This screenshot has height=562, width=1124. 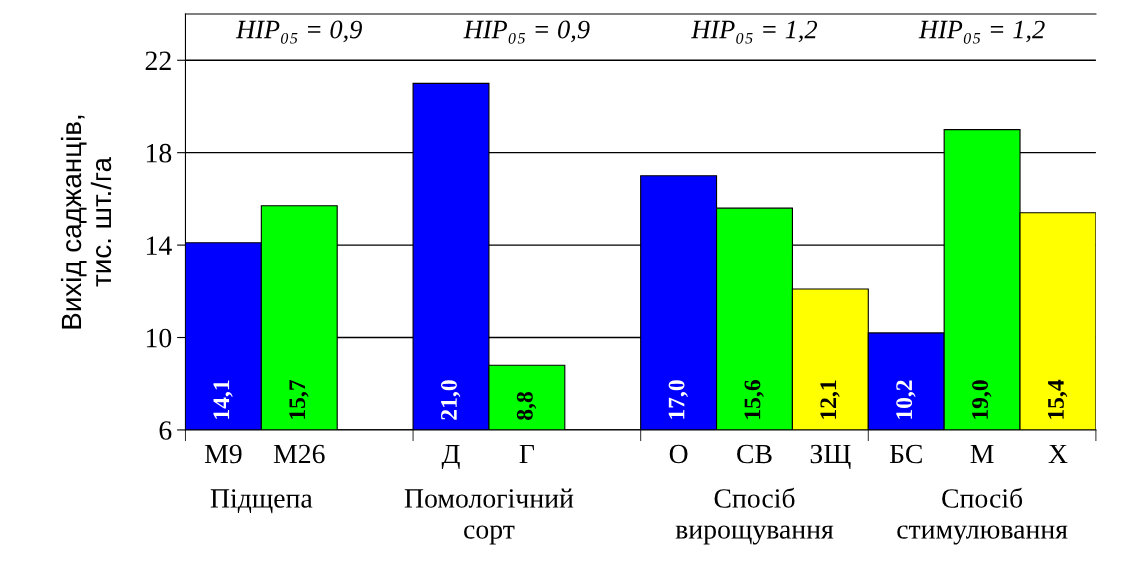 What do you see at coordinates (526, 405) in the screenshot?
I see `data-label: 8,8` at bounding box center [526, 405].